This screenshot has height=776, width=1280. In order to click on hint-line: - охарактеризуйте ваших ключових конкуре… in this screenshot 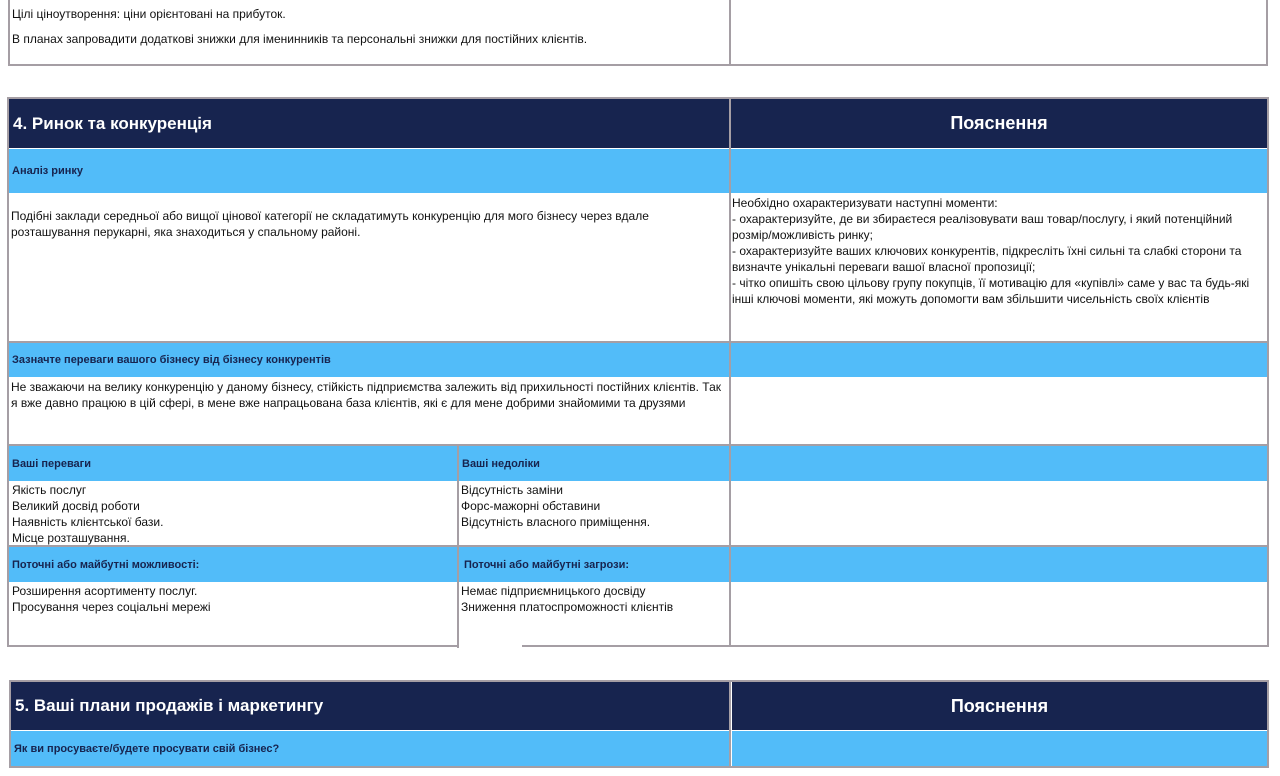, I will do `click(987, 259)`.